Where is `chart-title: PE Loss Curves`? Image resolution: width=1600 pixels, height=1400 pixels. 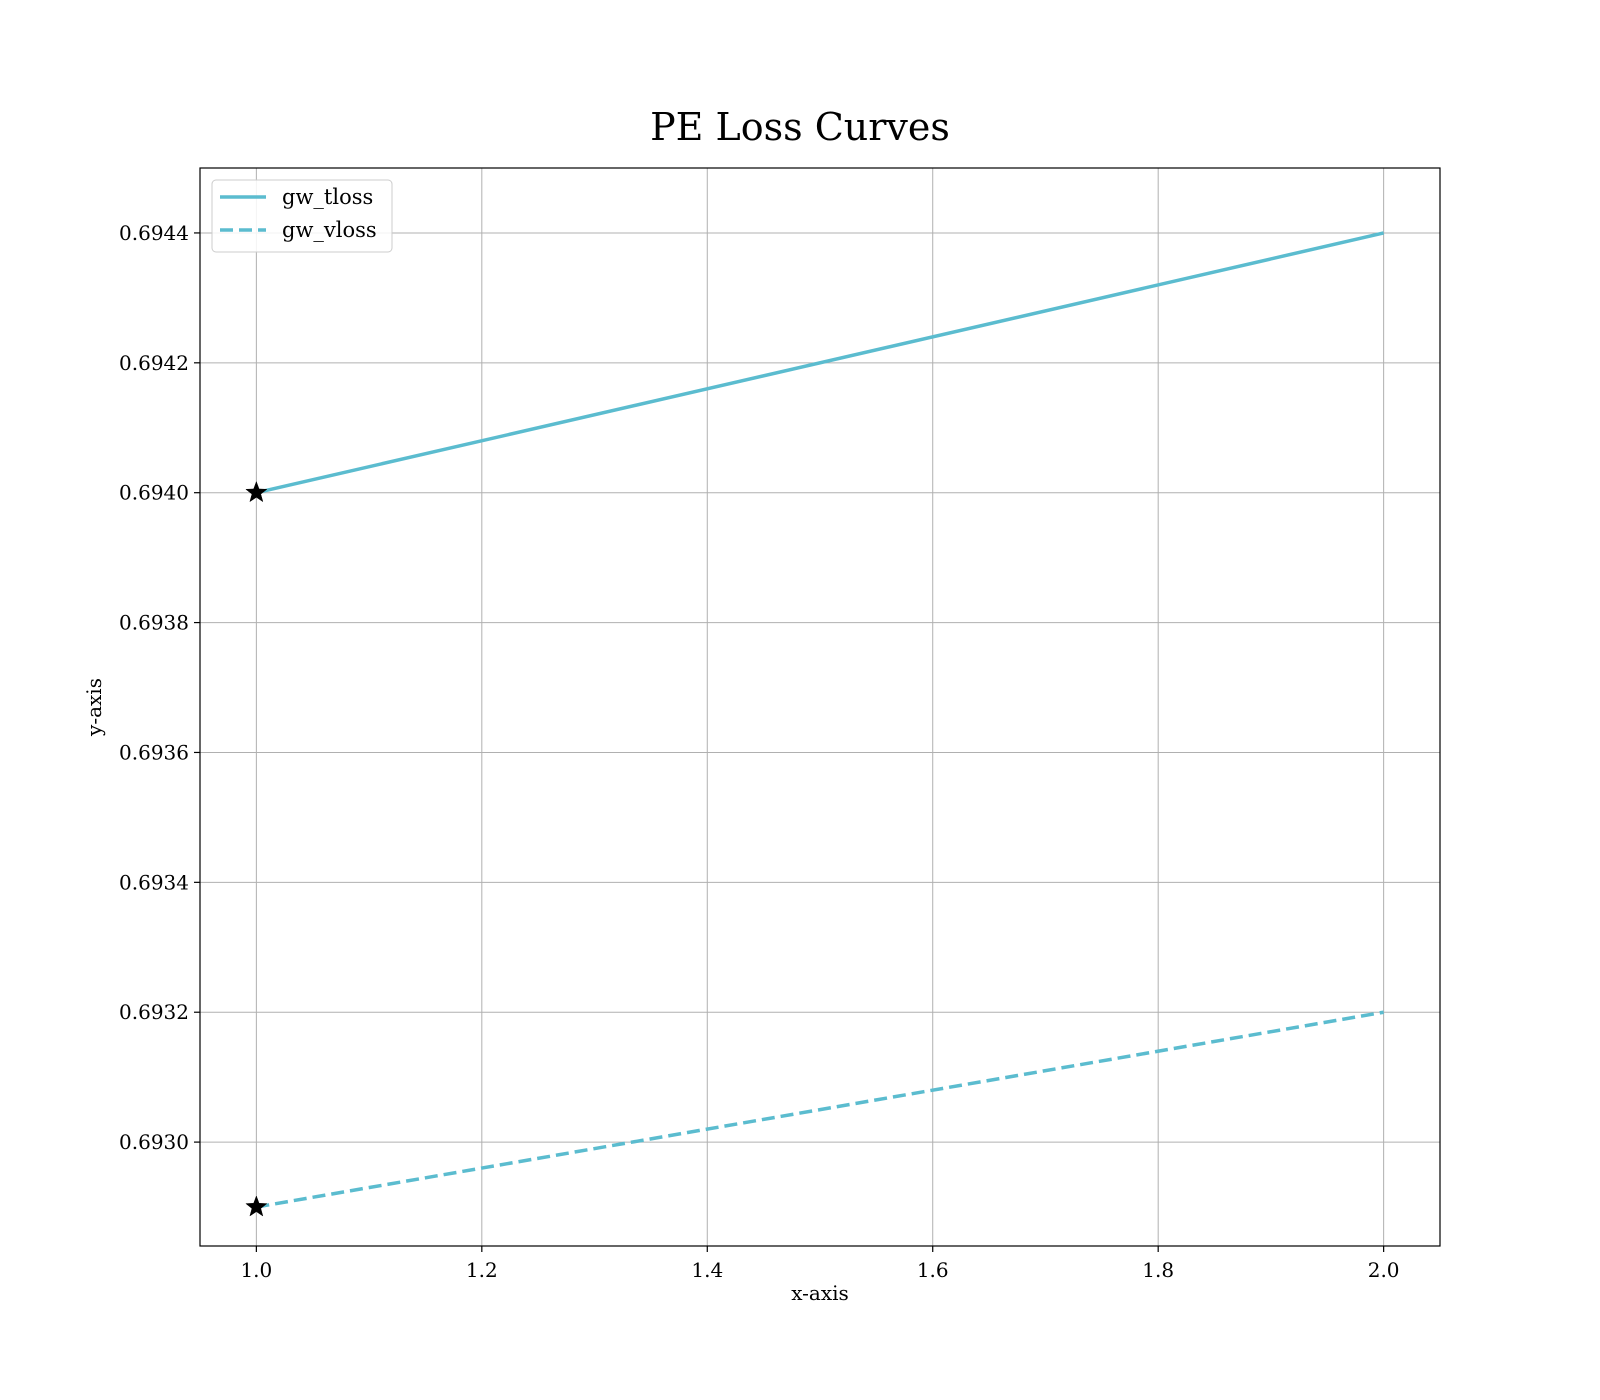 chart-title: PE Loss Curves is located at coordinates (800, 127).